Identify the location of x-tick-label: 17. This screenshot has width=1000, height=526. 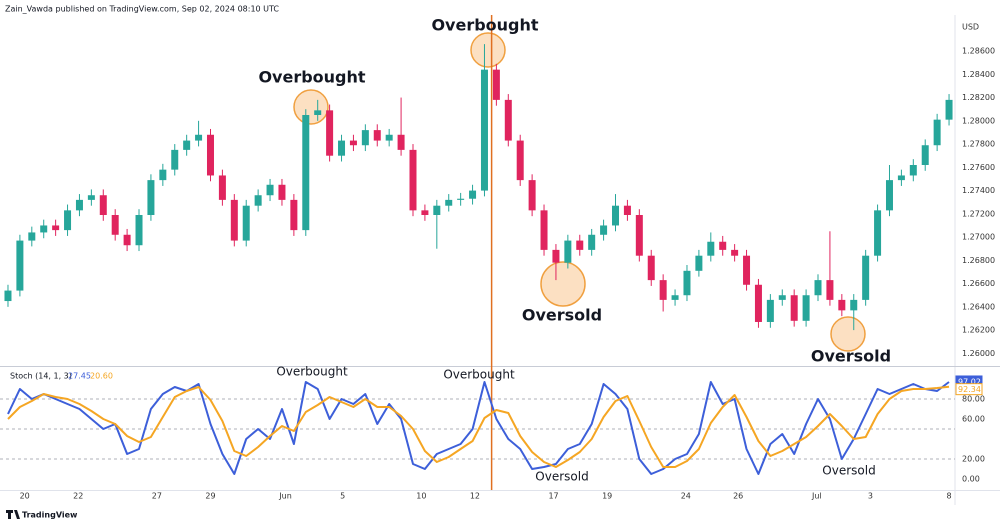
(553, 496).